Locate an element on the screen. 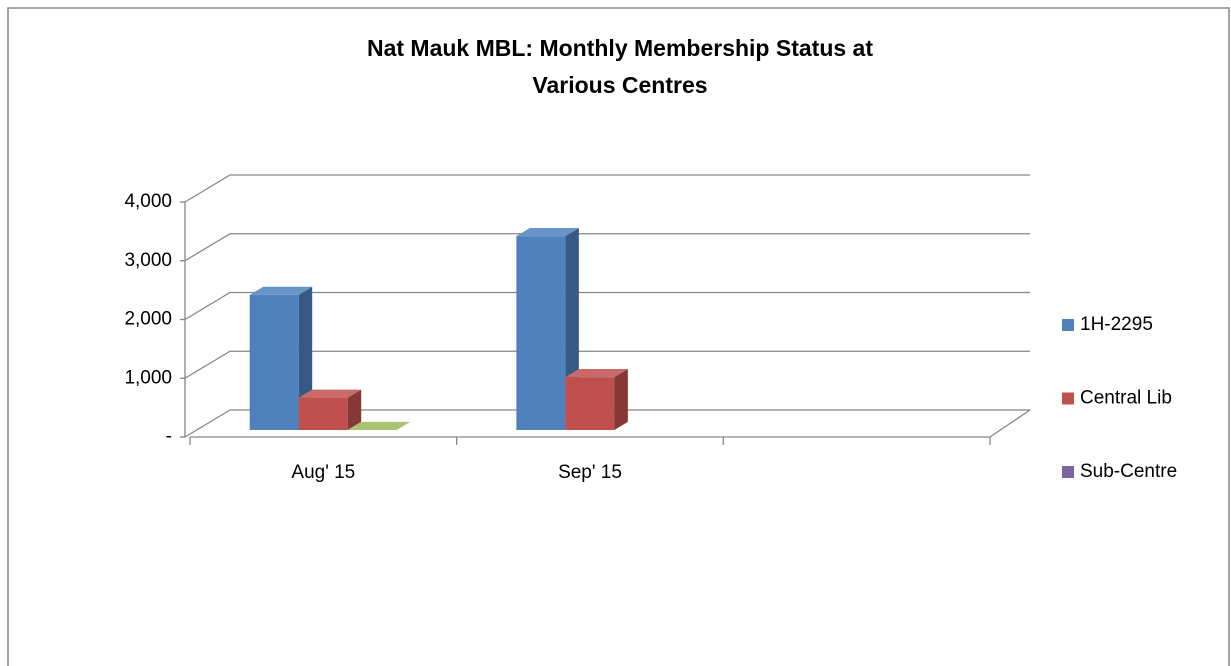  y-tick-label: 2,000 is located at coordinates (148, 319).